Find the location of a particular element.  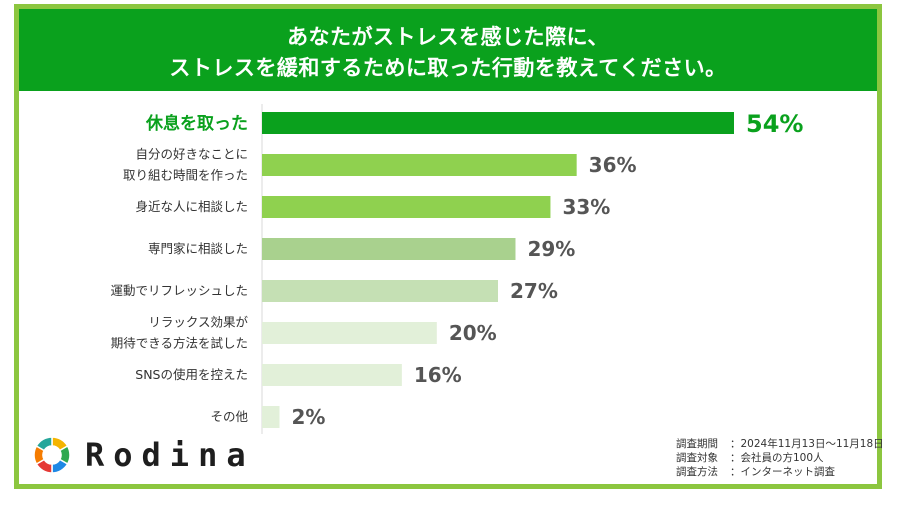

value-label-7: 2% is located at coordinates (308, 417).